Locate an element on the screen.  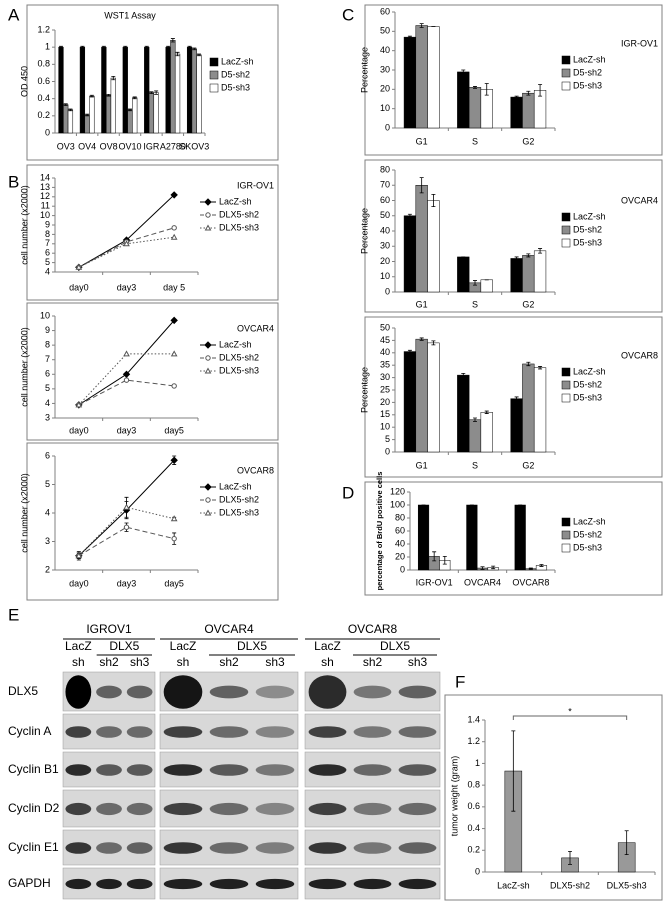
blot-row-label: Cyclin D2 is located at coordinates (34, 808).